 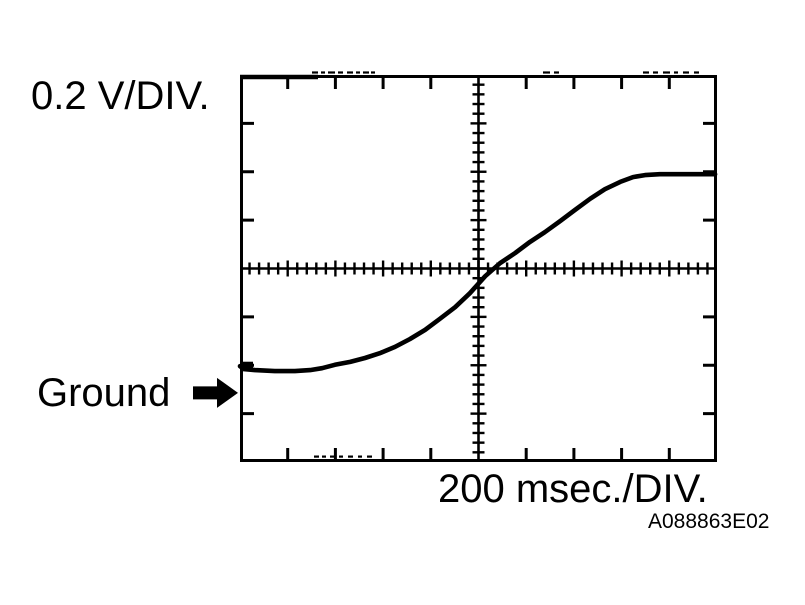 What do you see at coordinates (246, 365) in the screenshot?
I see `trace-start-marker` at bounding box center [246, 365].